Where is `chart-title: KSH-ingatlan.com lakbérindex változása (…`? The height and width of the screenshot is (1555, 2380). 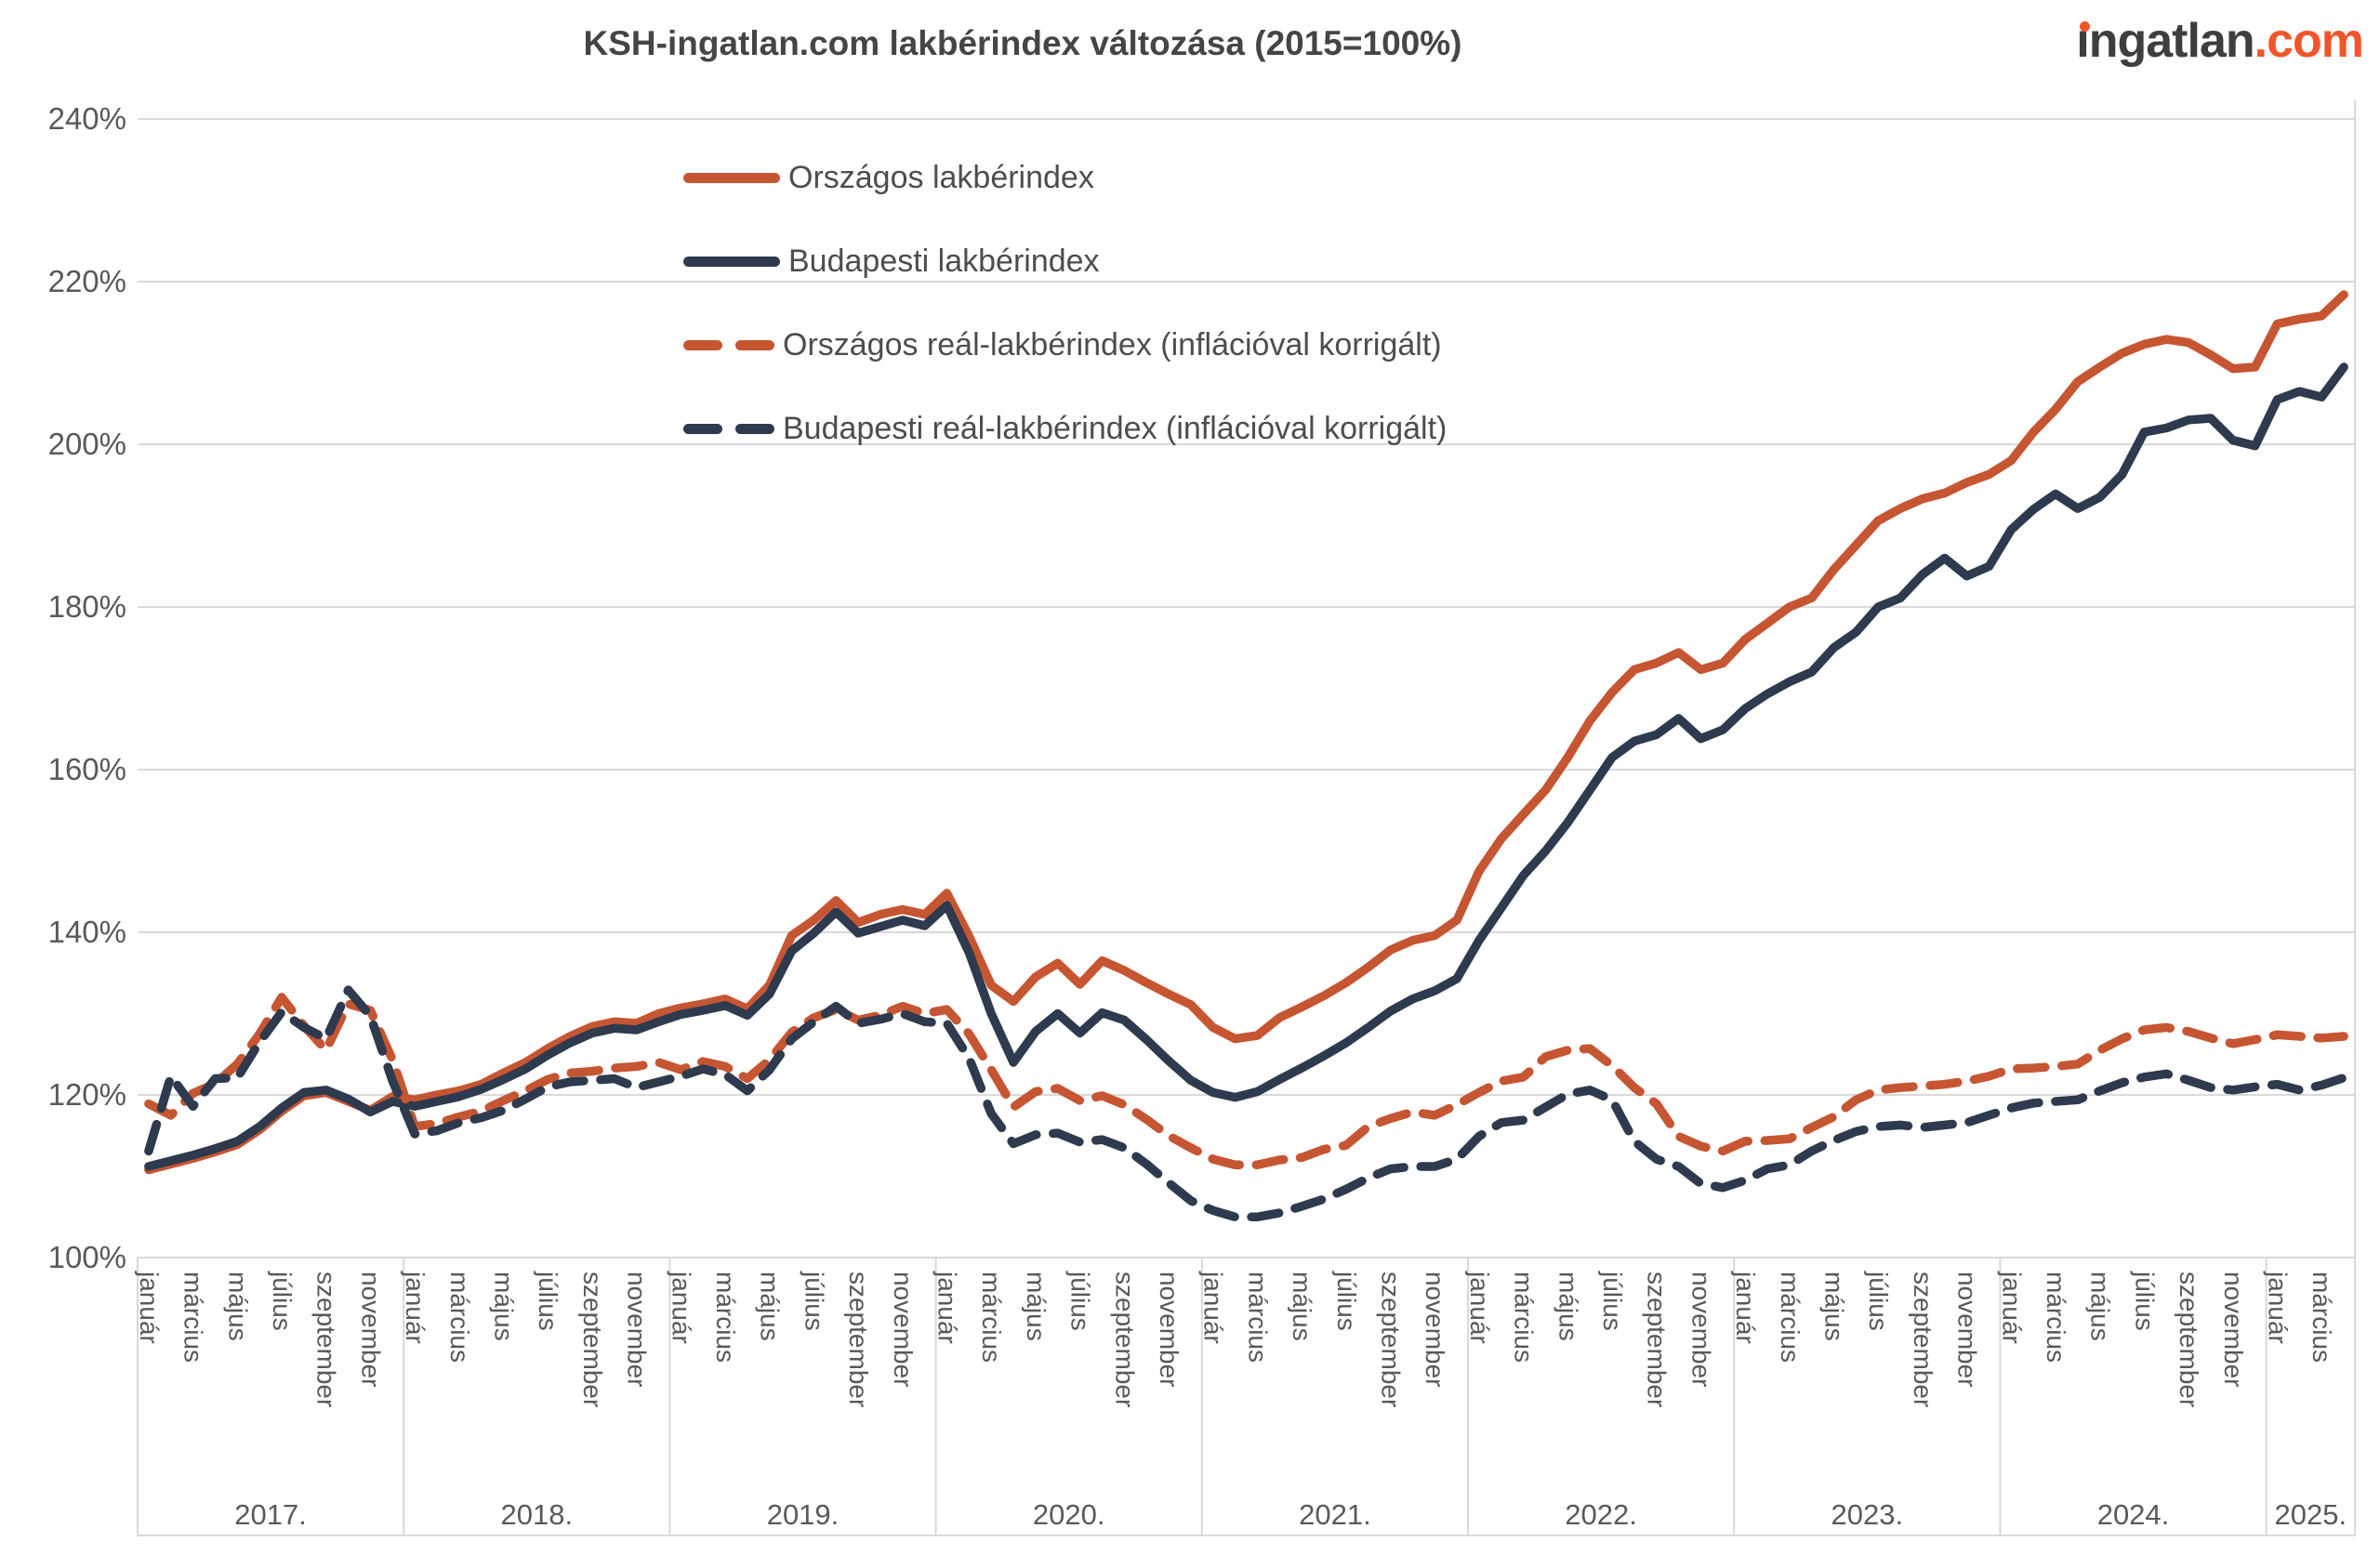 chart-title: KSH-ingatlan.com lakbérindex változása (… is located at coordinates (1022, 43).